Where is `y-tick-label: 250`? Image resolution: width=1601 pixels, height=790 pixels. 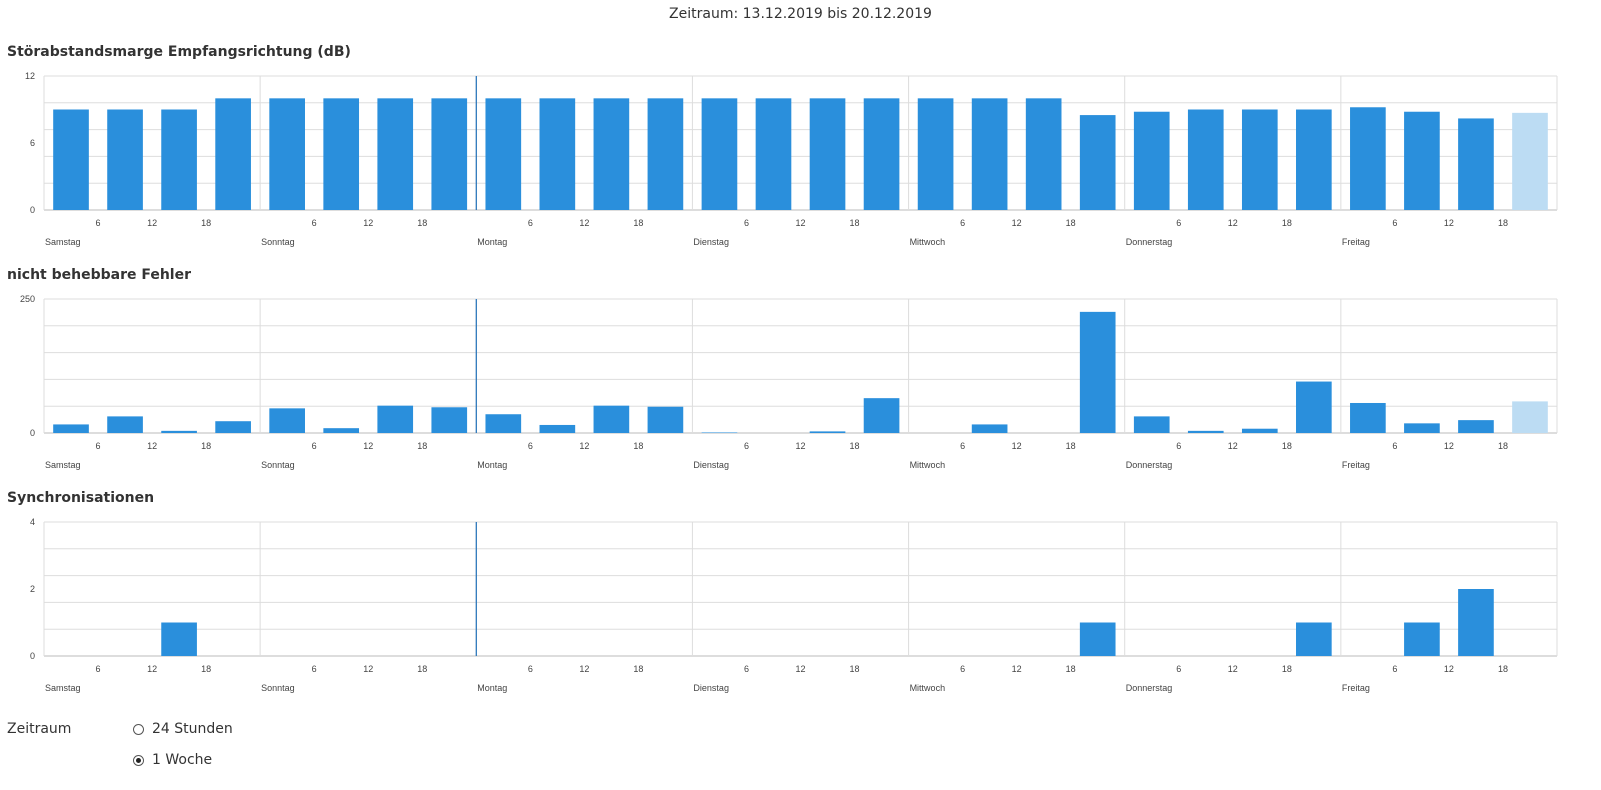
y-tick-label: 250 is located at coordinates (27, 299).